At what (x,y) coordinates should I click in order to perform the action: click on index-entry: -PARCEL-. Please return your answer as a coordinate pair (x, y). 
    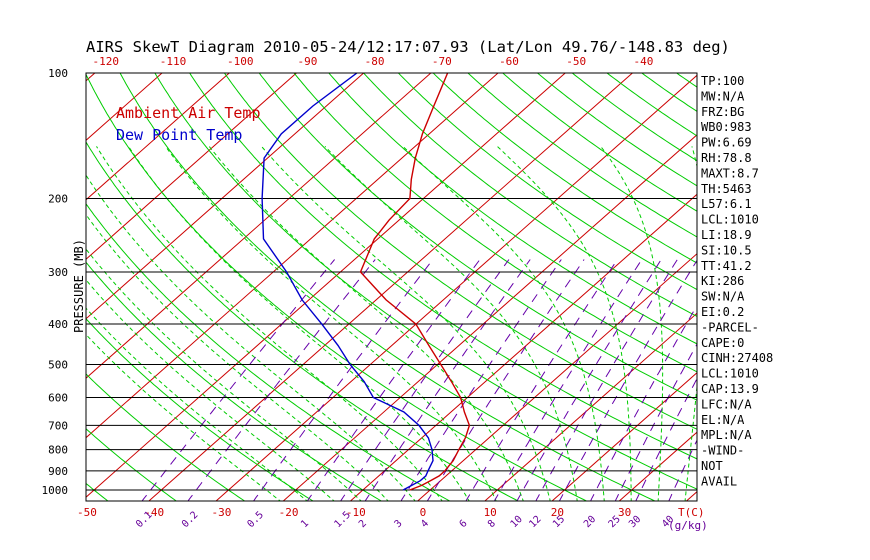
    Looking at the image, I should click on (730, 327).